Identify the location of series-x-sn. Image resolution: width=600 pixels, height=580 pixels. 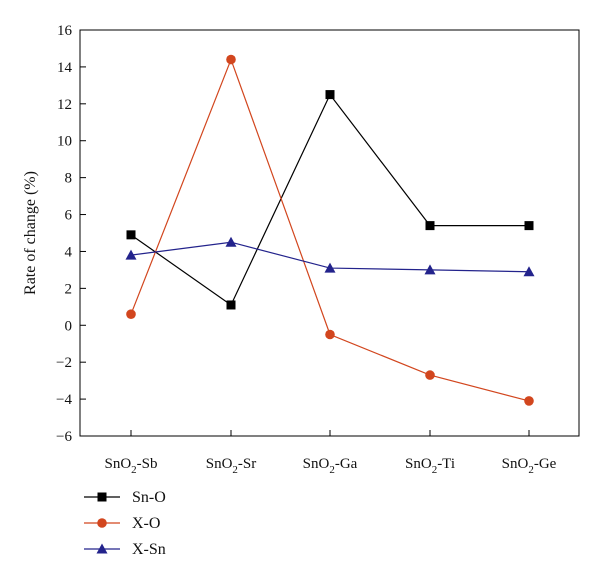
(330, 256).